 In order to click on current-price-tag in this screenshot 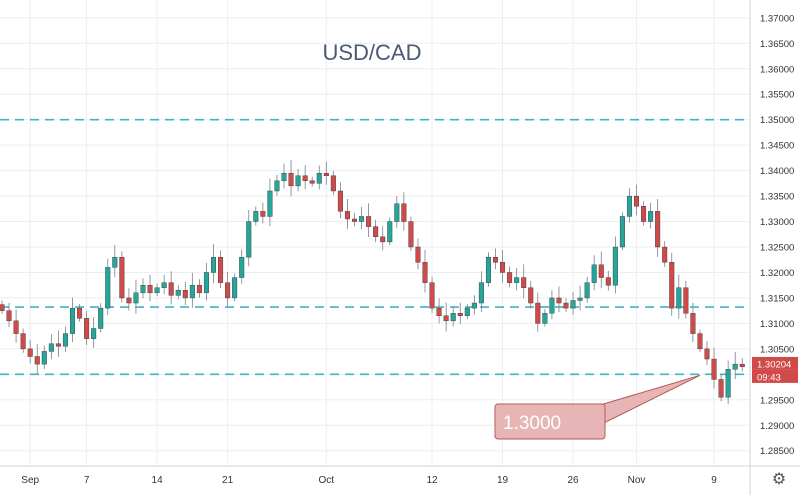, I will do `click(775, 363)`.